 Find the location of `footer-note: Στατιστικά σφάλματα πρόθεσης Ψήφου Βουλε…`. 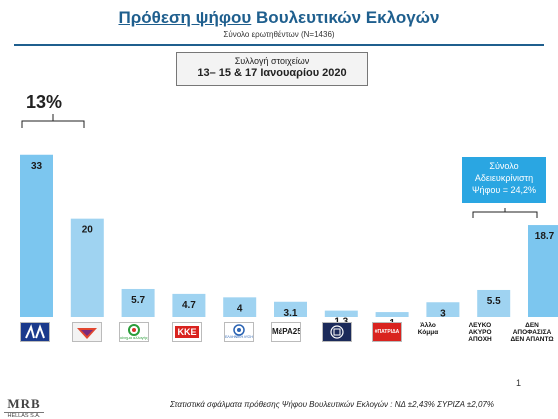

footer-note: Στατιστικά σφάλματα πρόθεσης Ψήφου Βουλε… is located at coordinates (332, 404).